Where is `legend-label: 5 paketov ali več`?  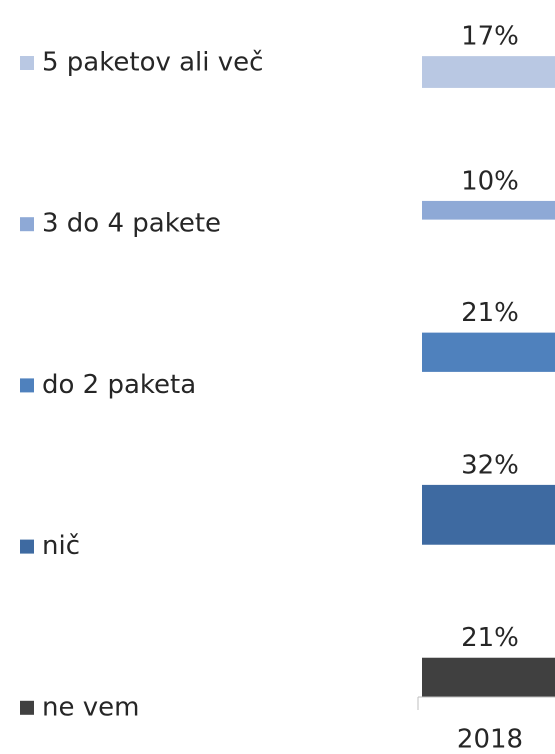
legend-label: 5 paketov ali več is located at coordinates (152, 63).